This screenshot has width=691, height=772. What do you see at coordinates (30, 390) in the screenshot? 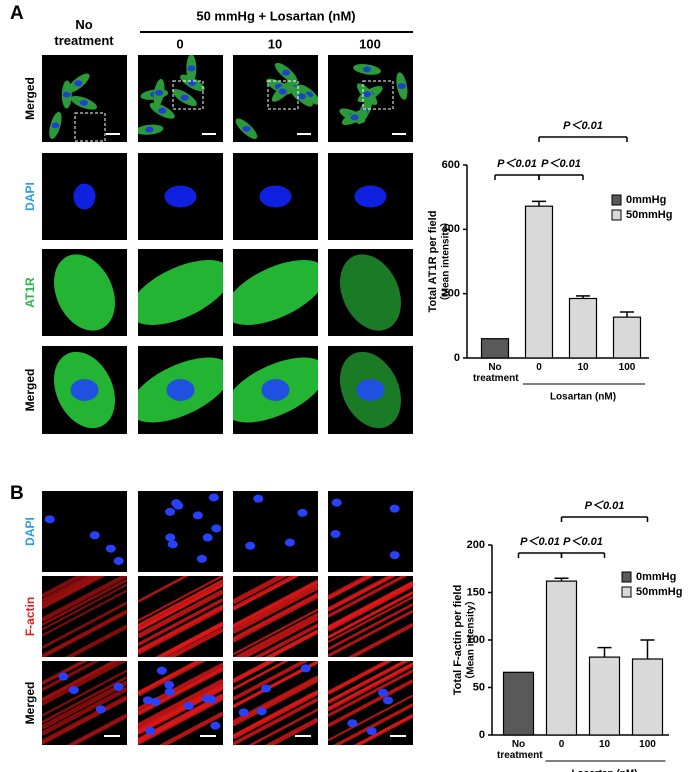
I see `row-label: Merged` at bounding box center [30, 390].